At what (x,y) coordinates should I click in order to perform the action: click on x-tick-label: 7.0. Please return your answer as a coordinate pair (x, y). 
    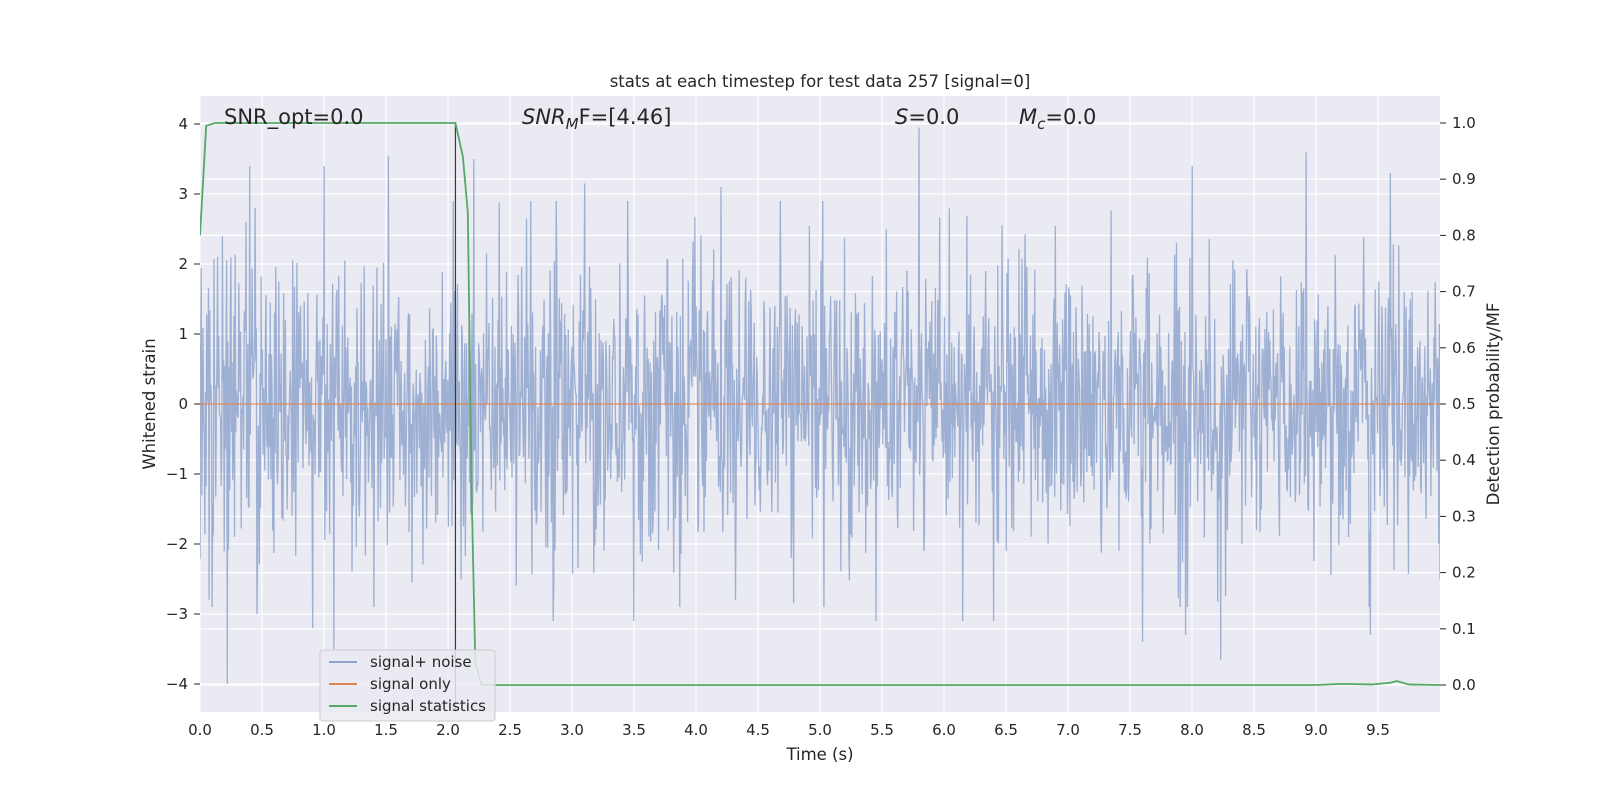
    Looking at the image, I should click on (1068, 730).